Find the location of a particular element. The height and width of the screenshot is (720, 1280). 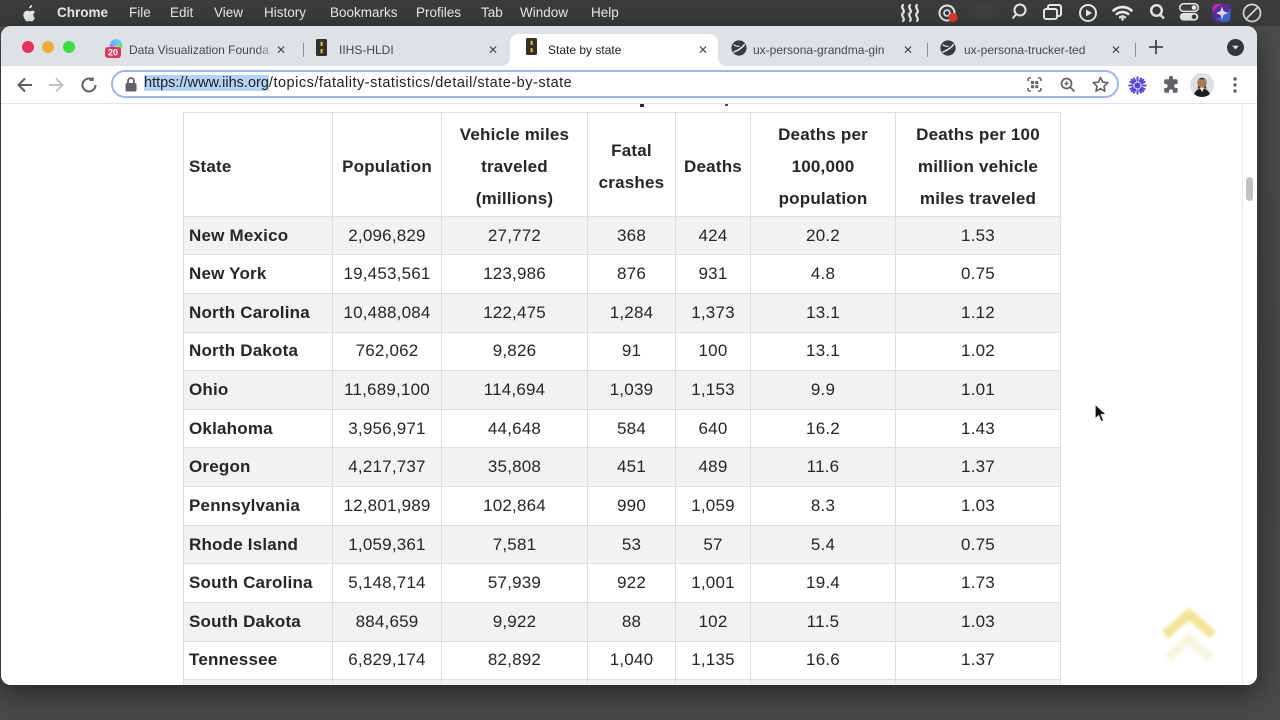

svg-text: 20 is located at coordinates (113, 53).